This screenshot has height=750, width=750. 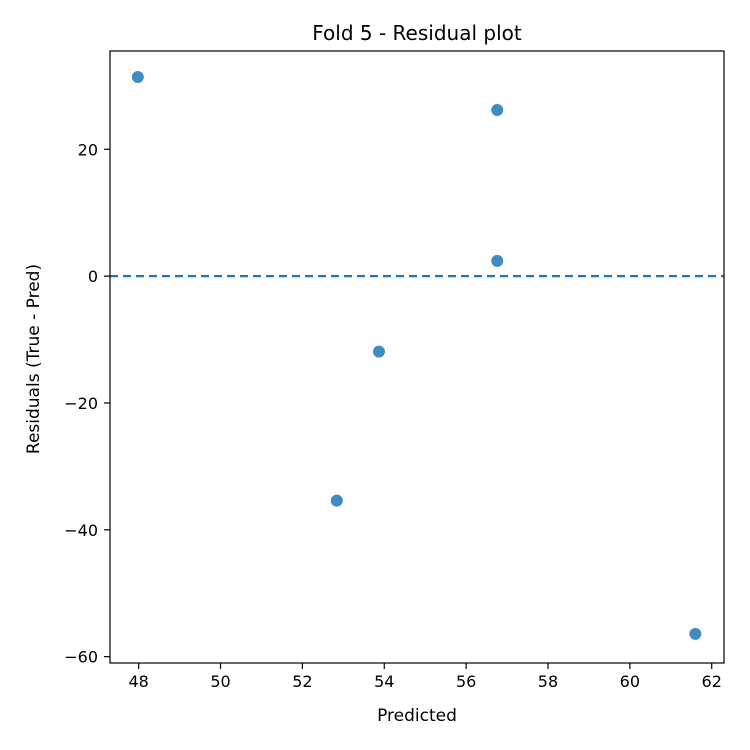 I want to click on x-axis: 48 50 52 54 56 58 60 62, so click(x=425, y=677).